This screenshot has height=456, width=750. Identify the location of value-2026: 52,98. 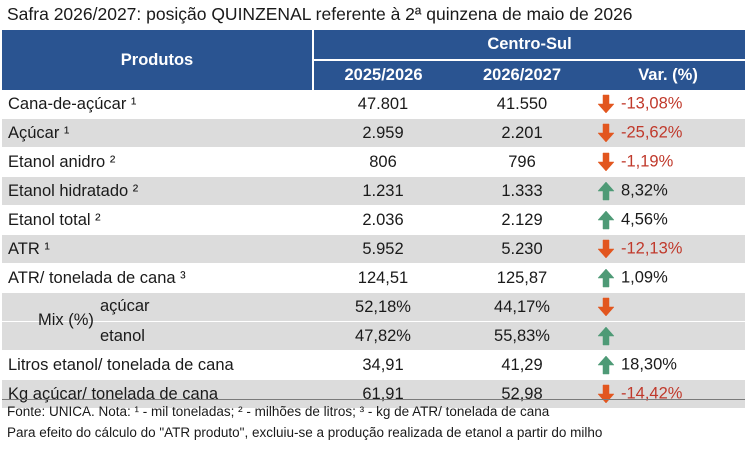
(522, 394).